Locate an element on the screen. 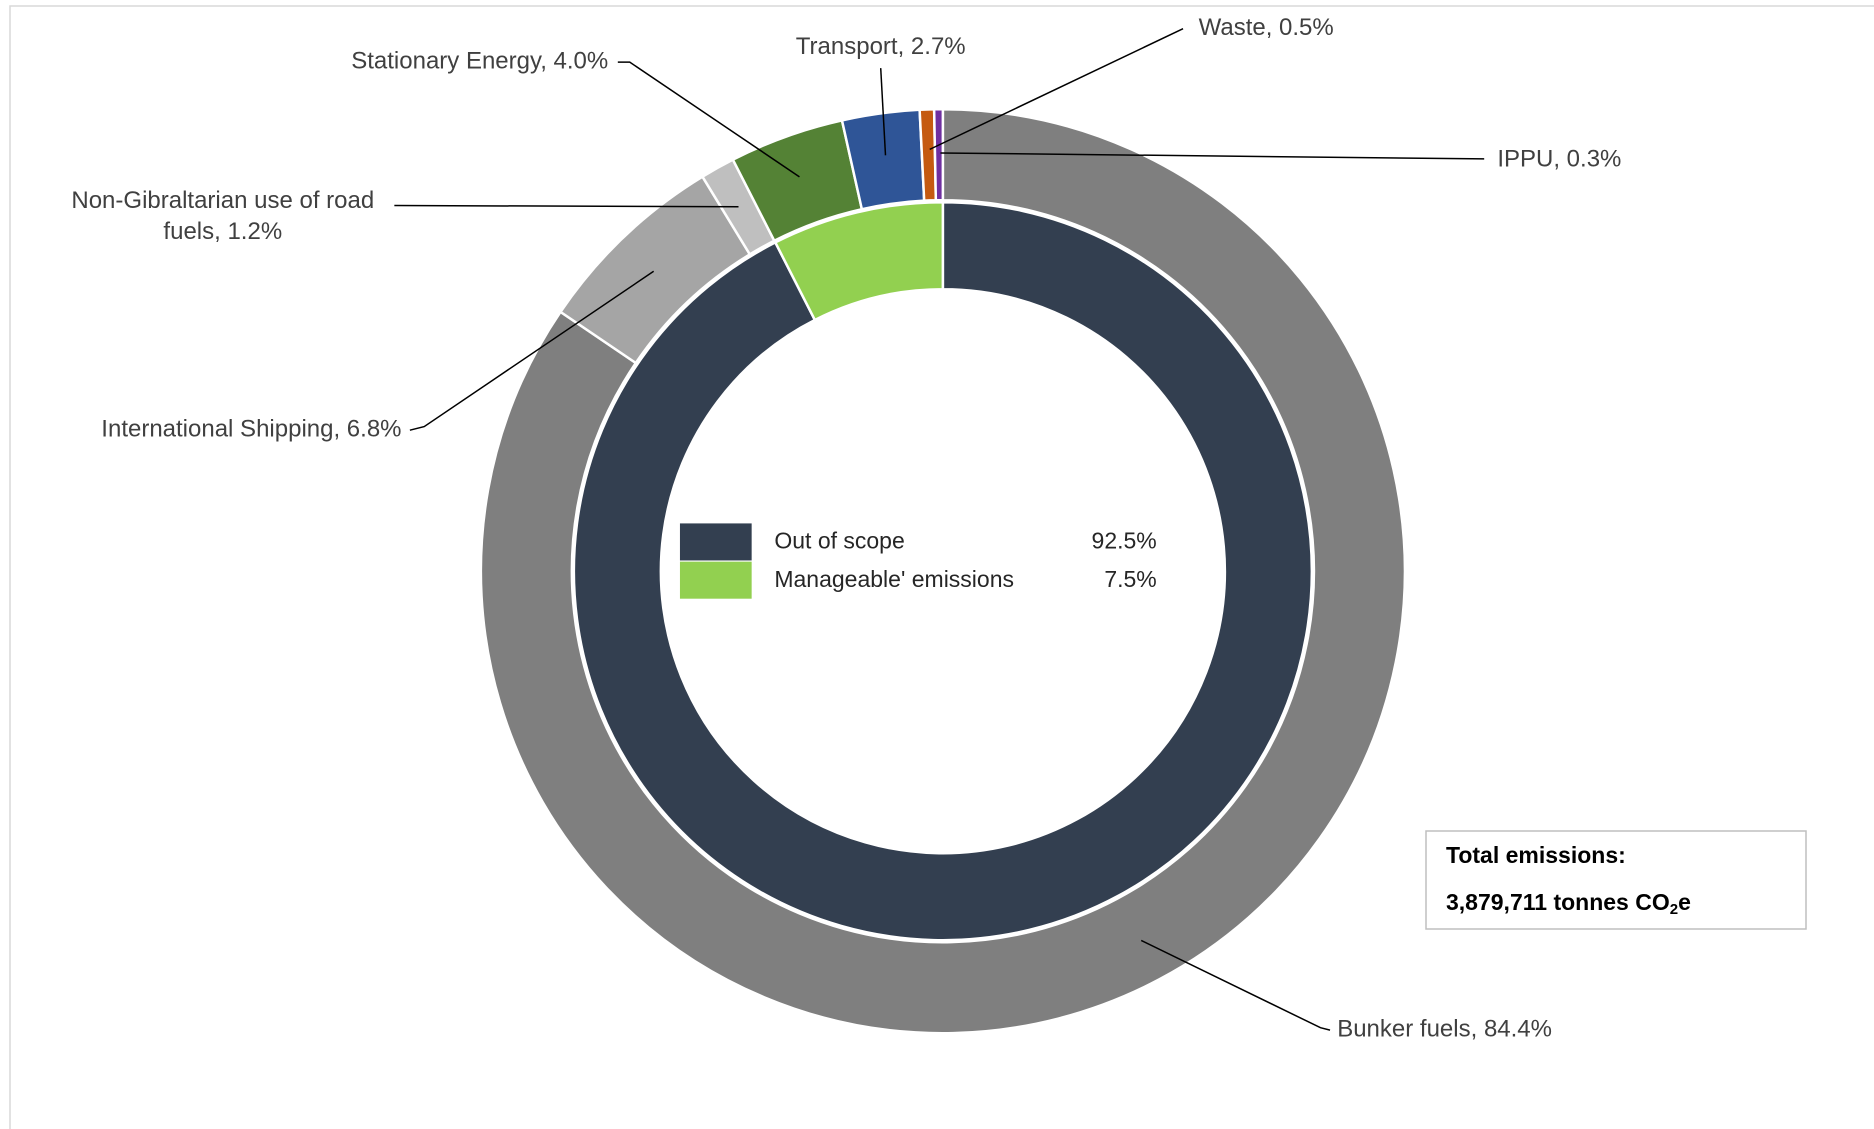  slice-label: Bunker fuels, 84.4% is located at coordinates (1444, 1028).